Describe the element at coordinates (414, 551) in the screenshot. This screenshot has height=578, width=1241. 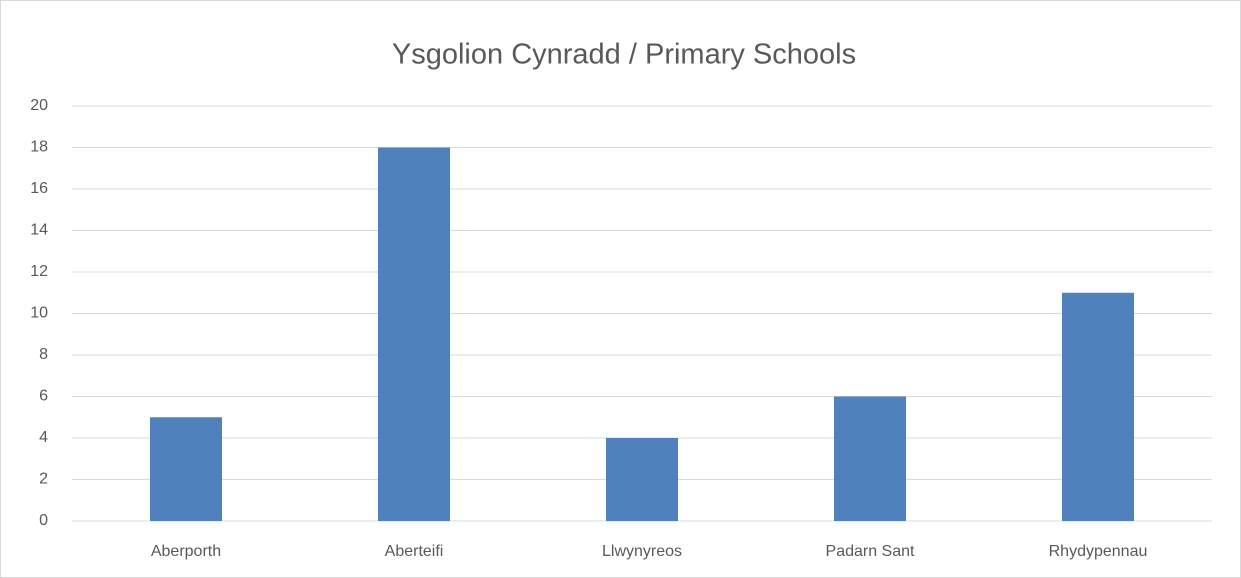
I see `x-tick-label: Aberteifi` at that location.